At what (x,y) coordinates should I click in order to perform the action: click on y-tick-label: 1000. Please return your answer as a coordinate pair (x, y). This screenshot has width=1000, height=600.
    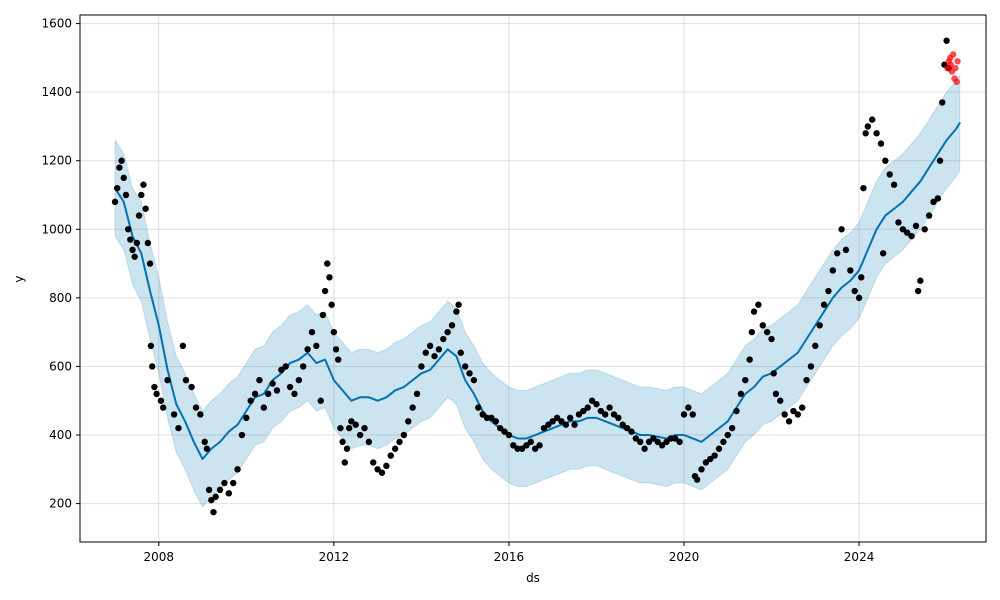
    Looking at the image, I should click on (56, 229).